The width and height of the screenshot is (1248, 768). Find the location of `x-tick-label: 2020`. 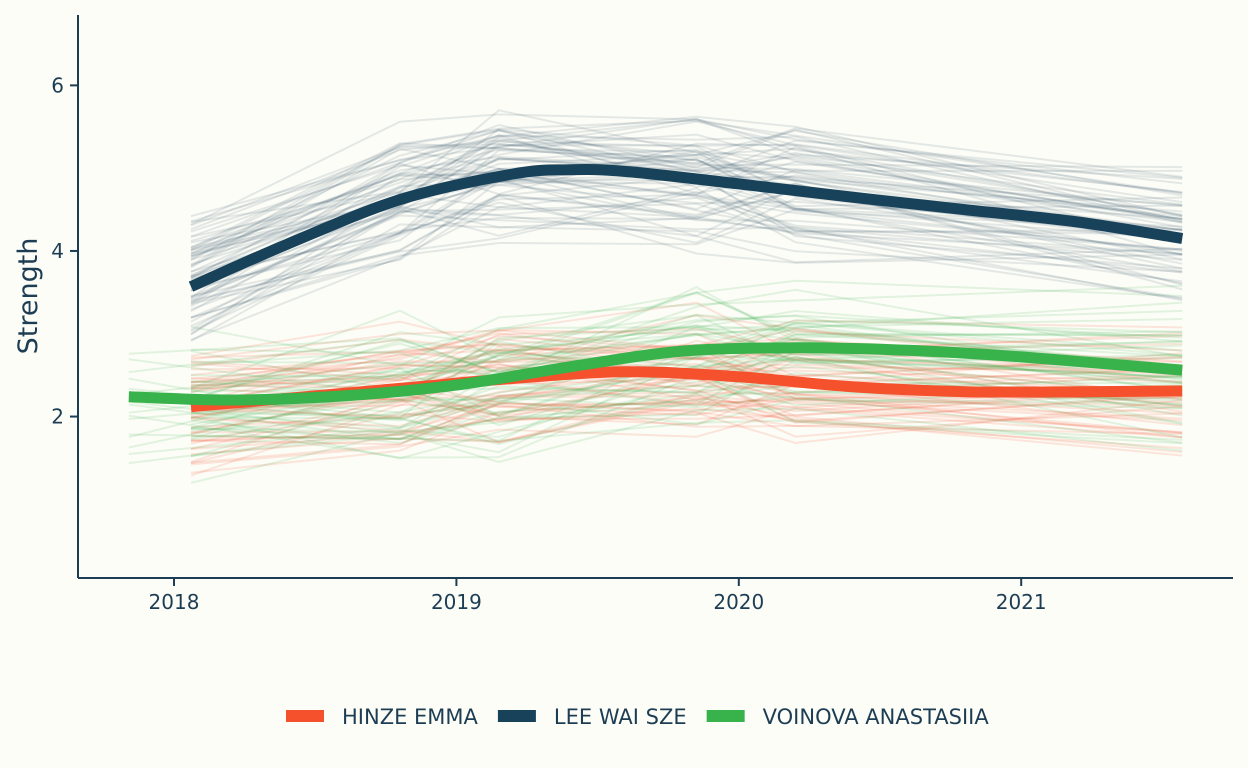

x-tick-label: 2020 is located at coordinates (738, 602).